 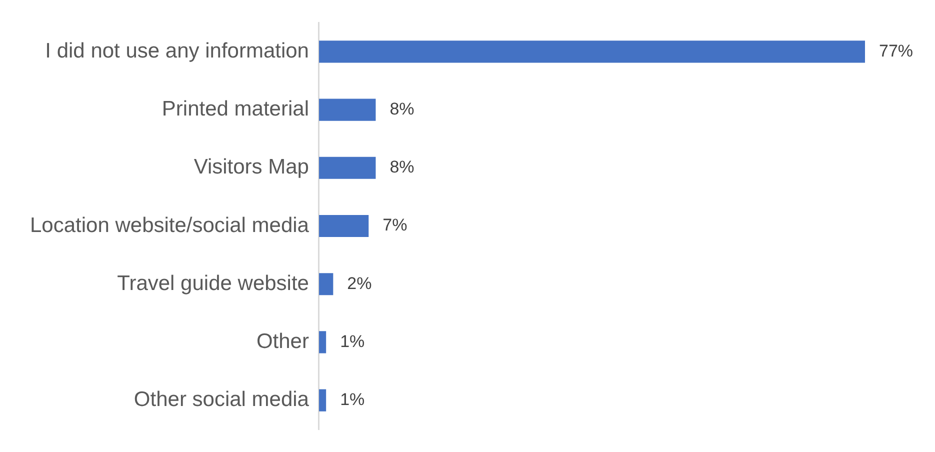 What do you see at coordinates (896, 50) in the screenshot?
I see `data-label: 77%` at bounding box center [896, 50].